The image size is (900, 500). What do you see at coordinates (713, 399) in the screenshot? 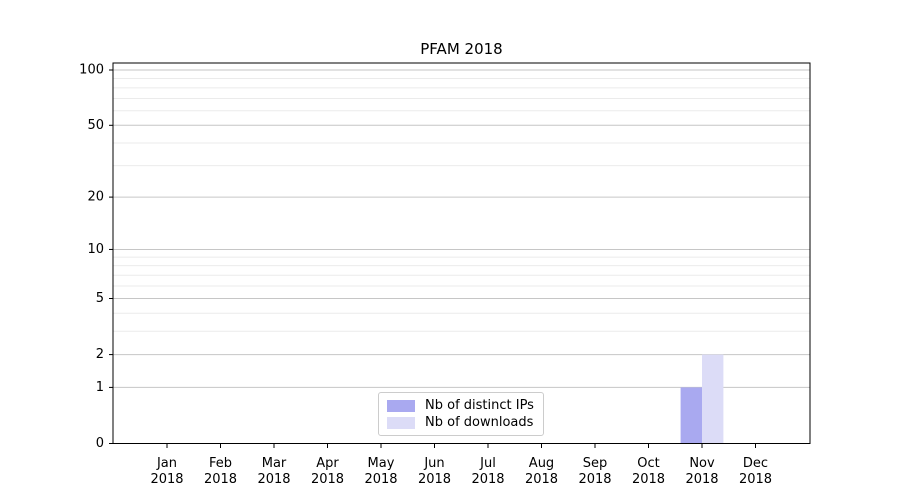
I see `bar-nov-downloads` at bounding box center [713, 399].